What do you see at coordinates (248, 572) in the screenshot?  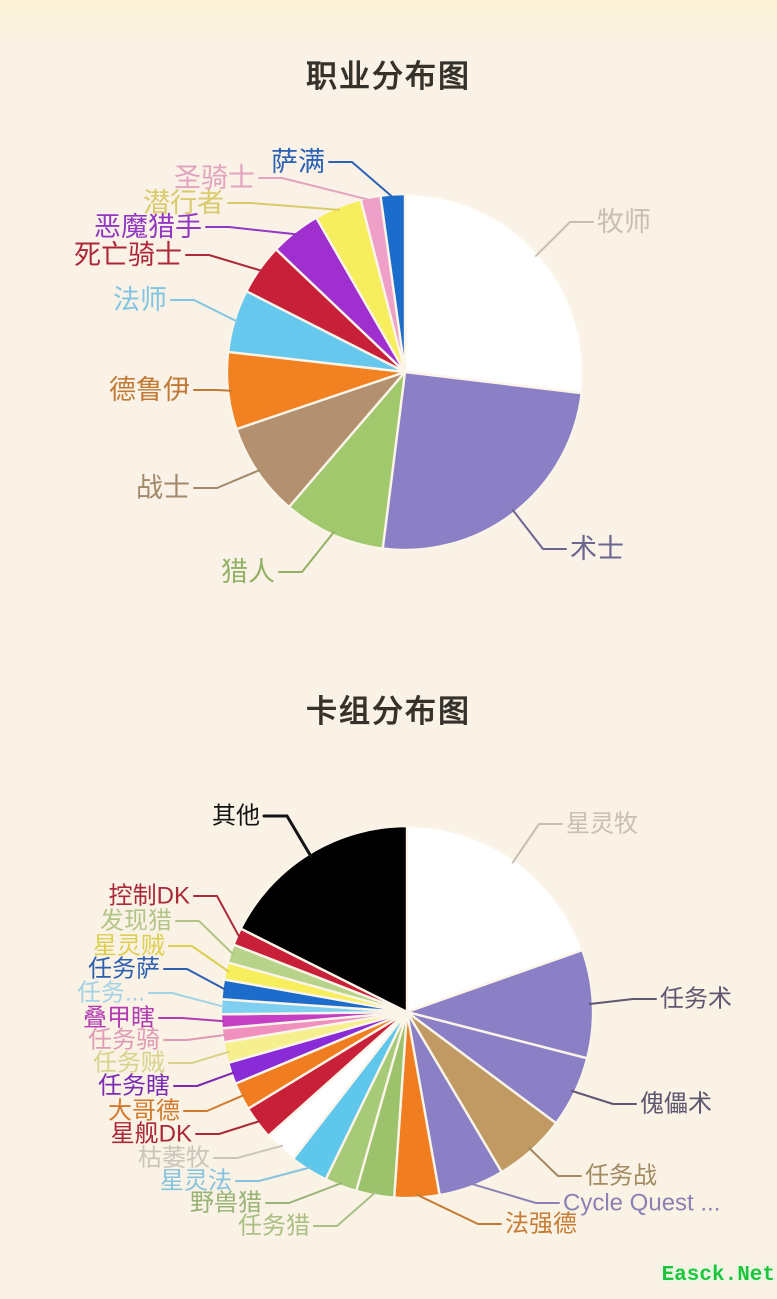 I see `slice-label: 猎人` at bounding box center [248, 572].